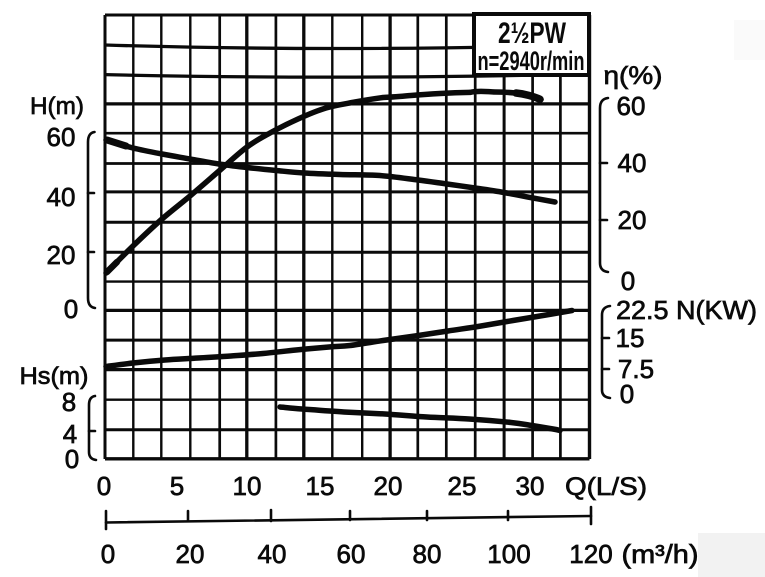 The image size is (765, 577). Describe the element at coordinates (686, 310) in the screenshot. I see `svg-text: 22.5 N(KW)` at that location.